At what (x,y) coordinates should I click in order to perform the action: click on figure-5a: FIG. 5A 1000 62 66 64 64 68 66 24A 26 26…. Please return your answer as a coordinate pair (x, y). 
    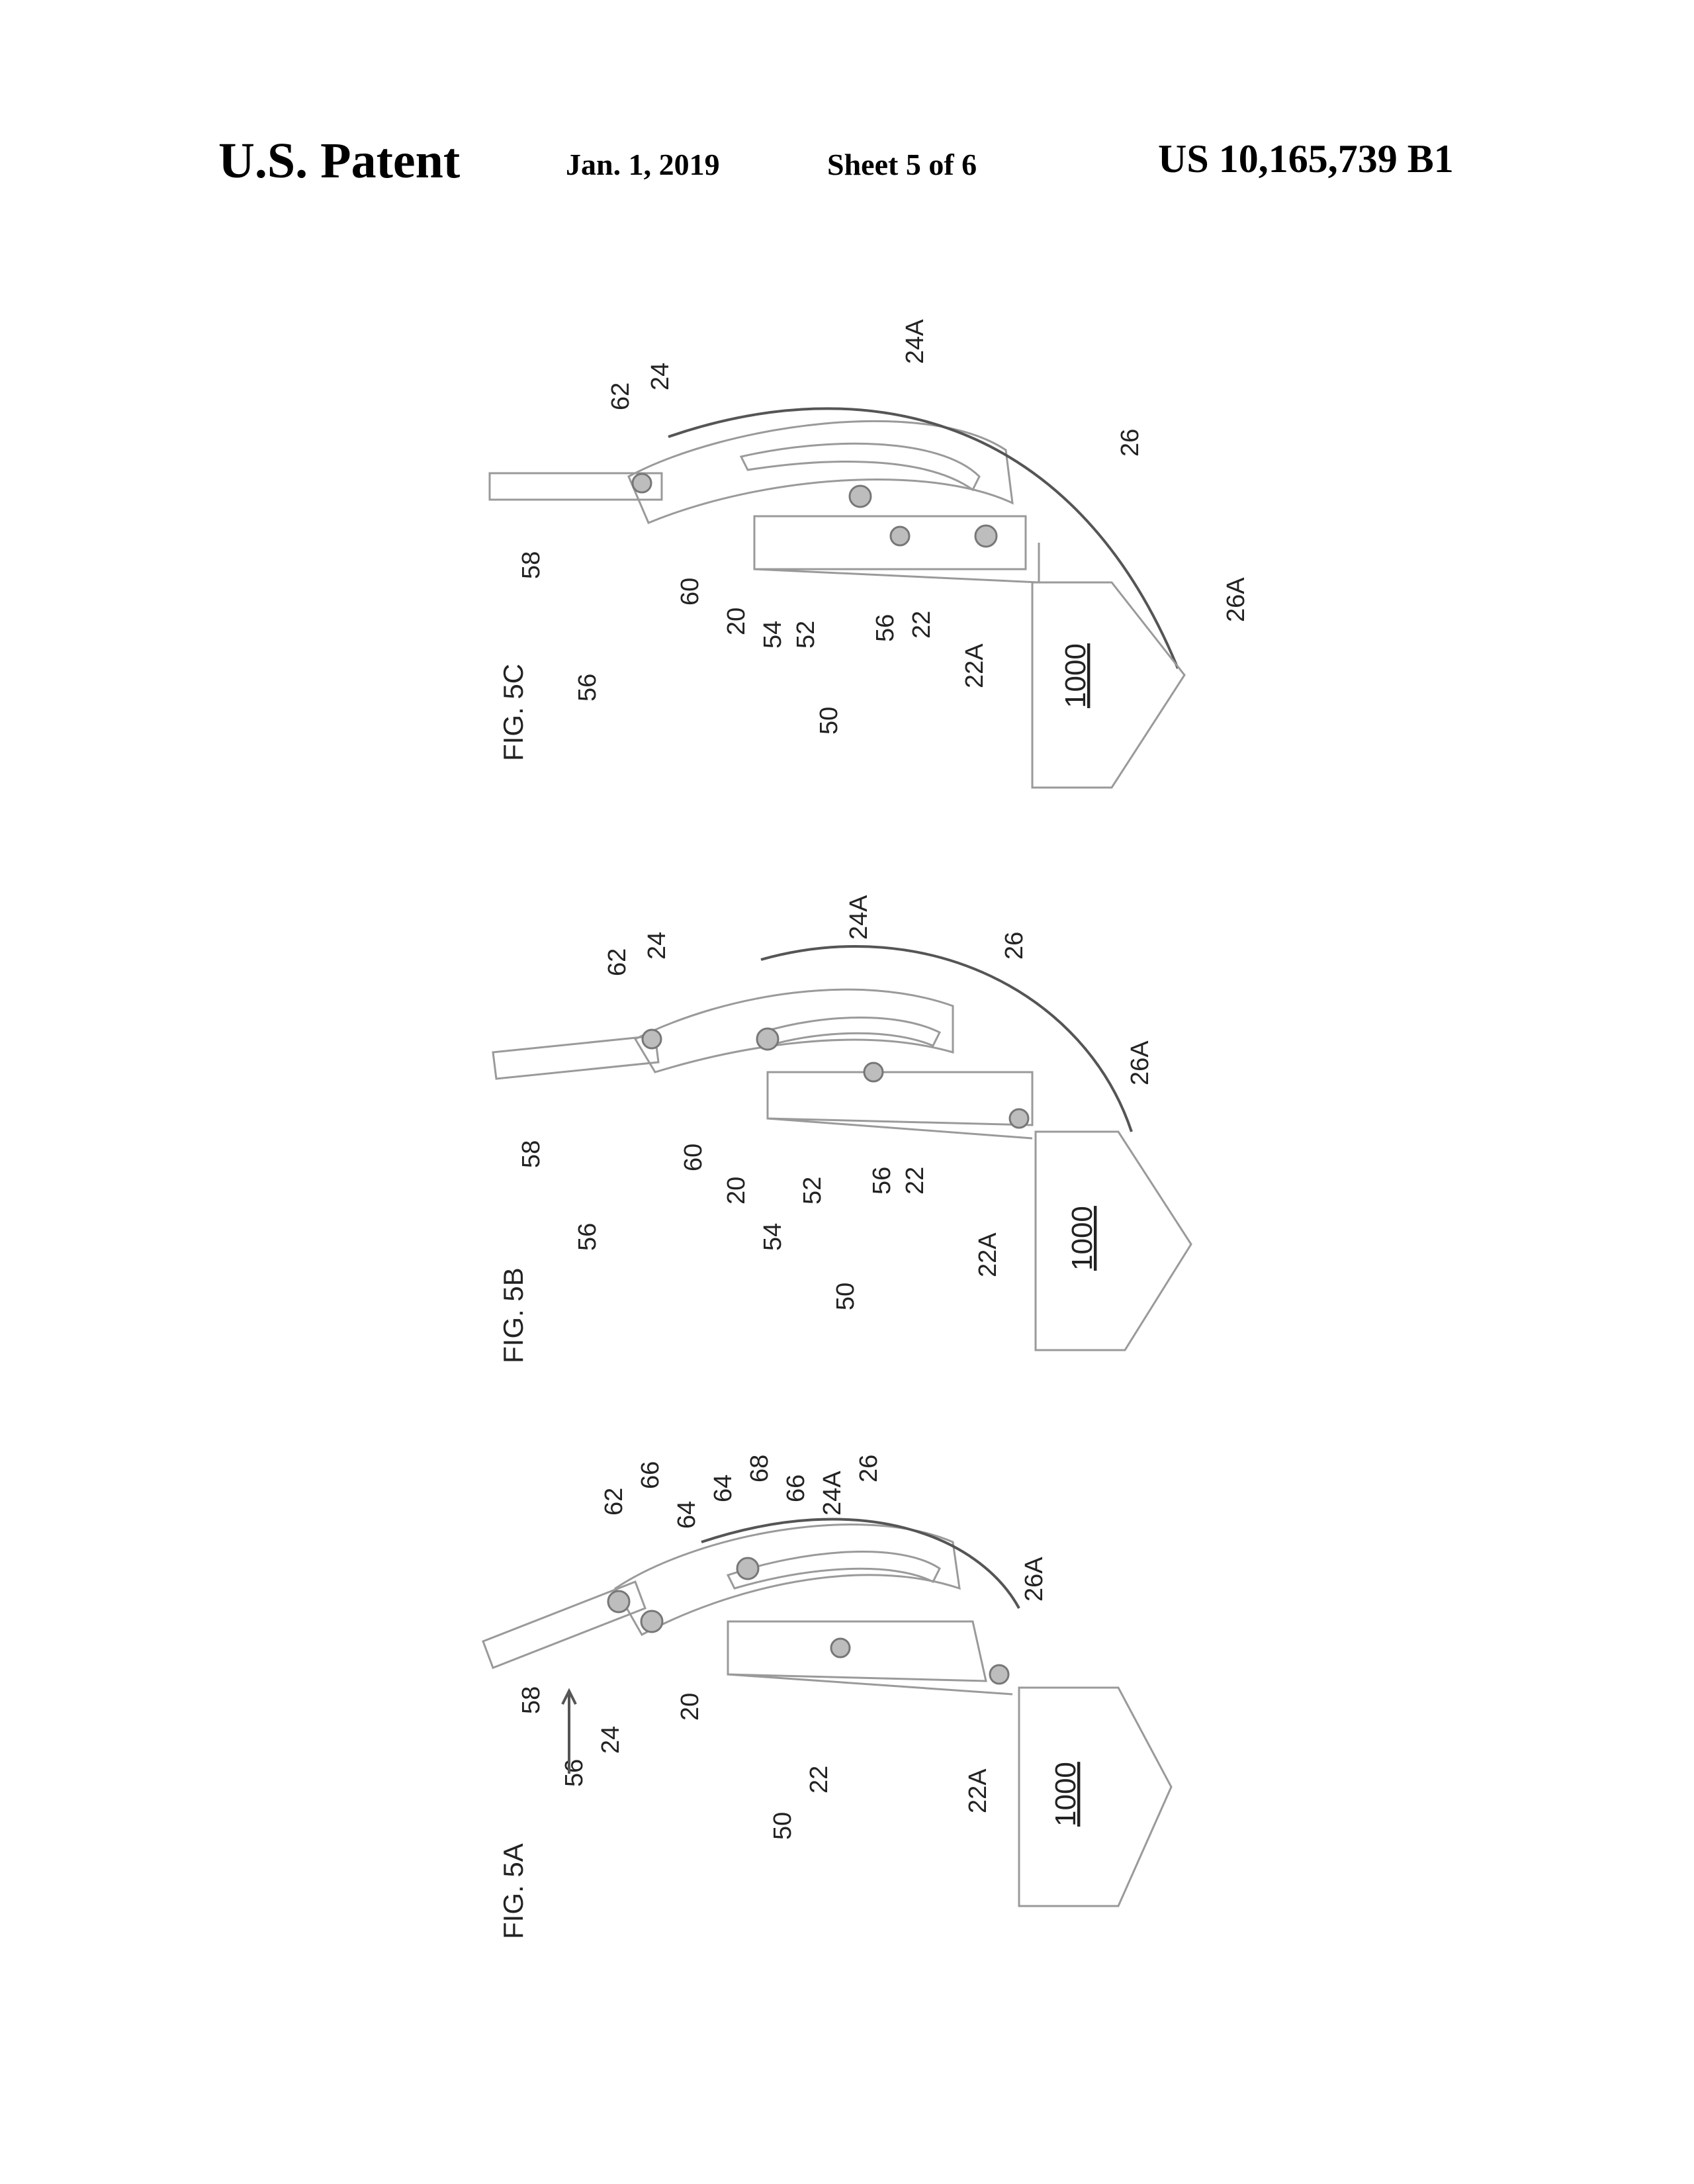
    Looking at the image, I should click on (827, 1697).